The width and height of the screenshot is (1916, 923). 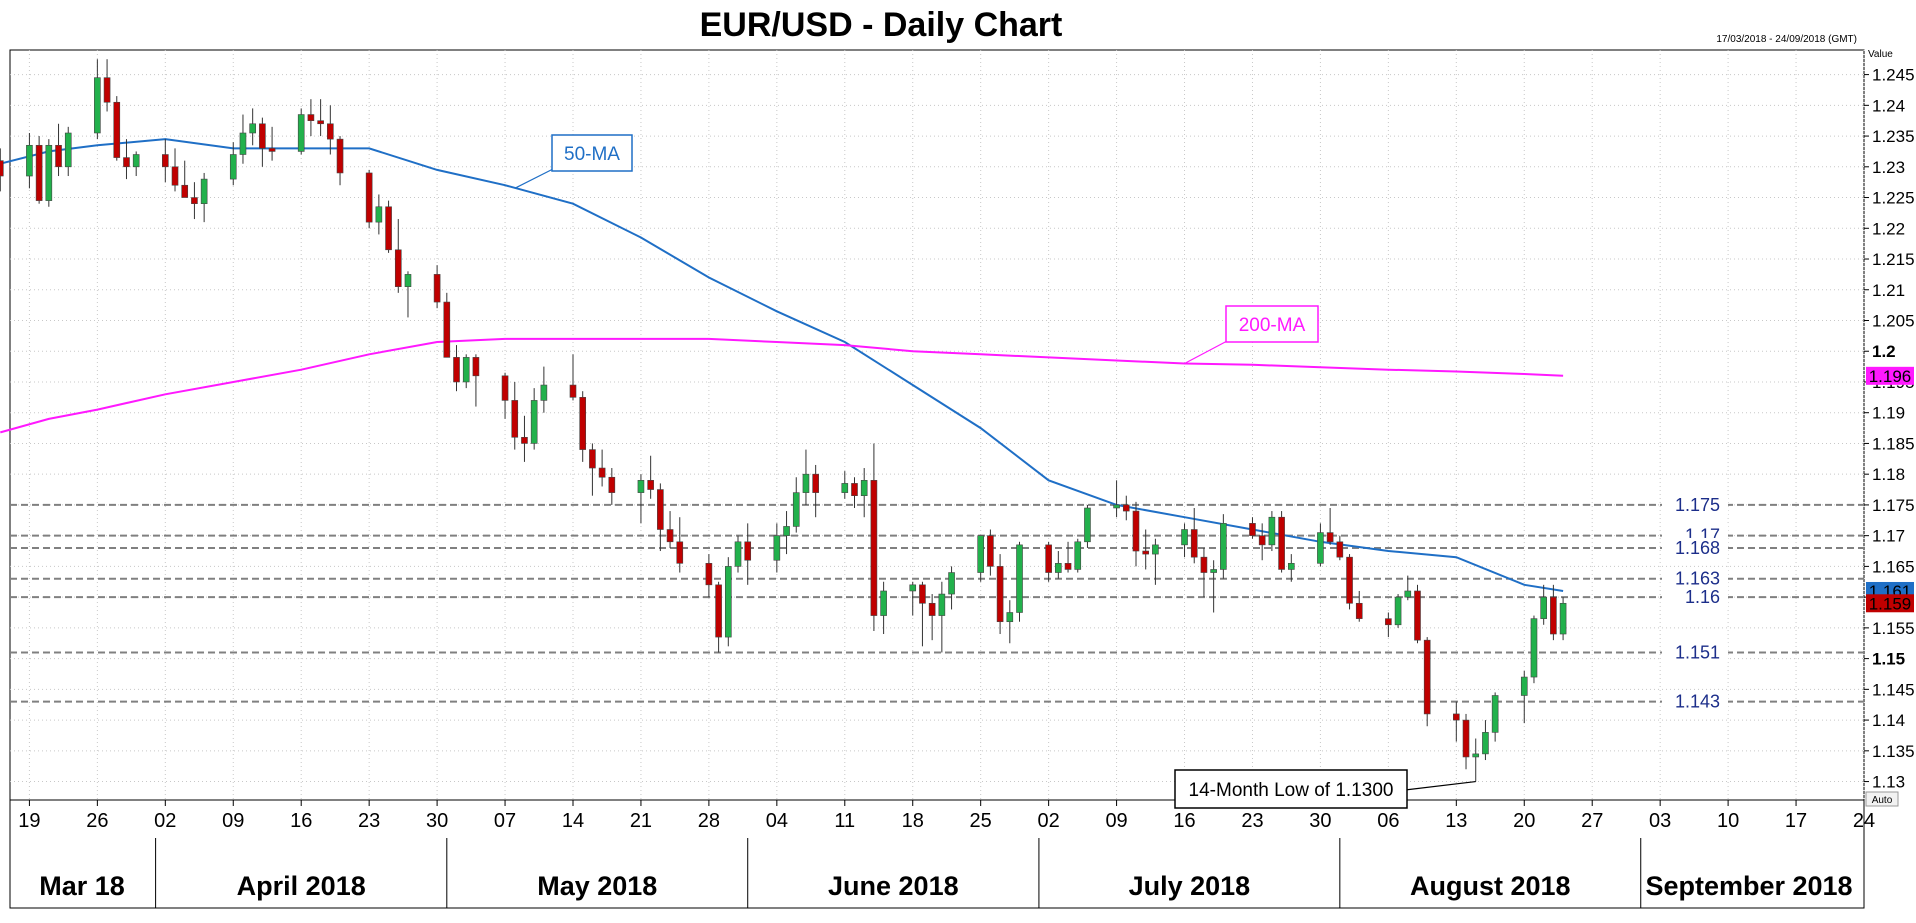 What do you see at coordinates (1893, 136) in the screenshot?
I see `y-tick-label: 1.235` at bounding box center [1893, 136].